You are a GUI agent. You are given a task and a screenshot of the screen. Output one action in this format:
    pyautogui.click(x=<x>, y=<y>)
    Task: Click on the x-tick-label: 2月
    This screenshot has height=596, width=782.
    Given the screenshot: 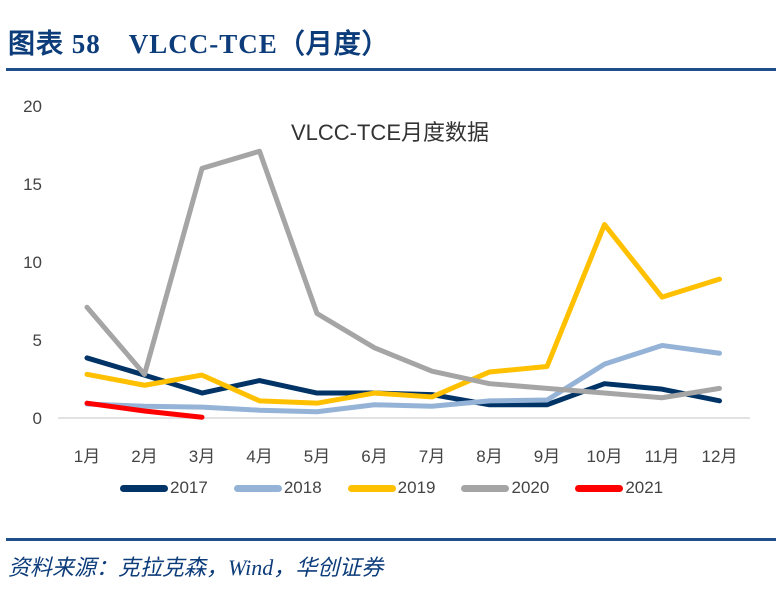 What is the action you would take?
    pyautogui.click(x=144, y=456)
    